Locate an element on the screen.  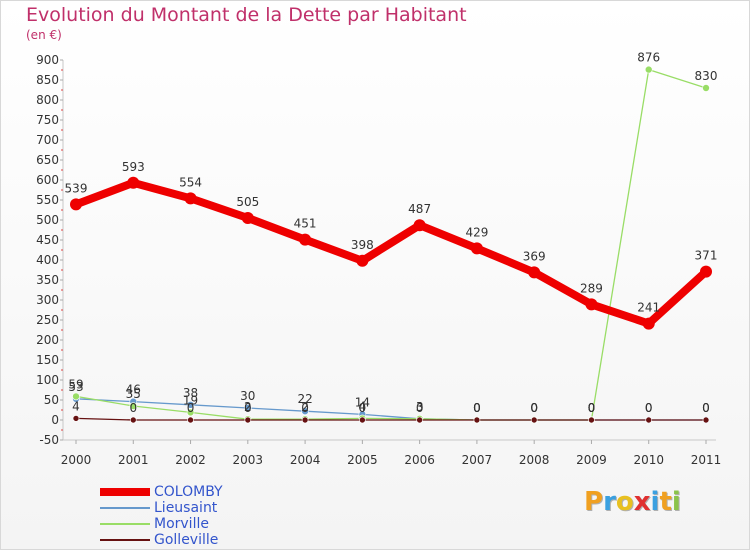
data-label: 241 is located at coordinates (648, 308).